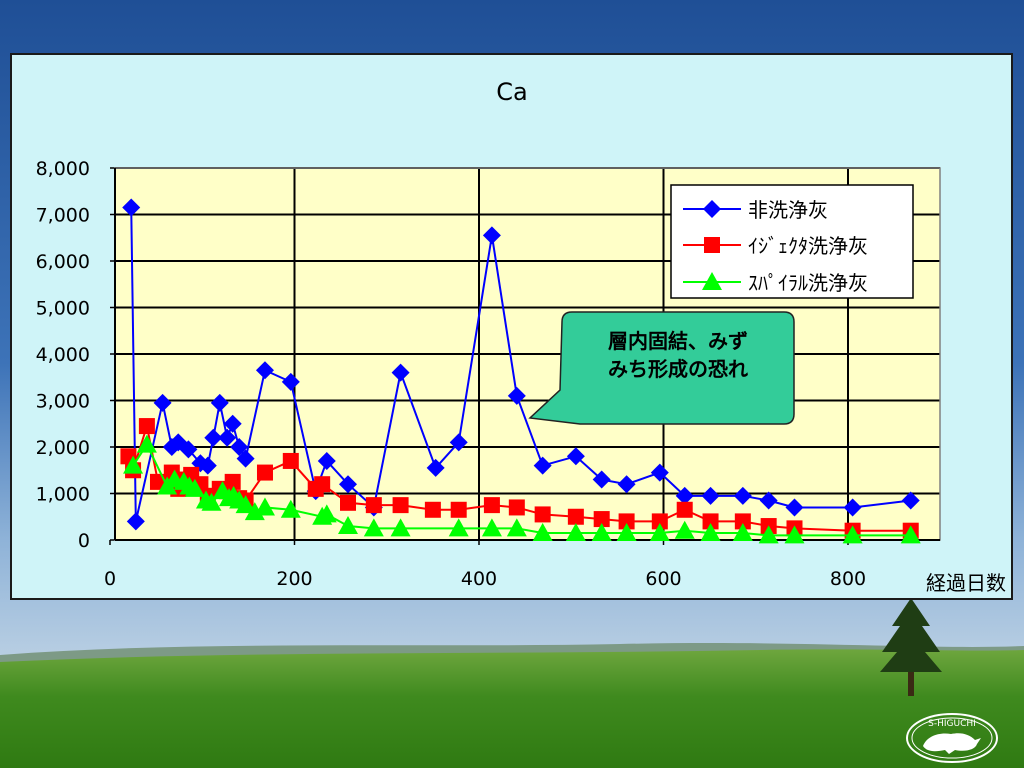 The image size is (1024, 768). What do you see at coordinates (110, 579) in the screenshot?
I see `x-tick-label: 0` at bounding box center [110, 579].